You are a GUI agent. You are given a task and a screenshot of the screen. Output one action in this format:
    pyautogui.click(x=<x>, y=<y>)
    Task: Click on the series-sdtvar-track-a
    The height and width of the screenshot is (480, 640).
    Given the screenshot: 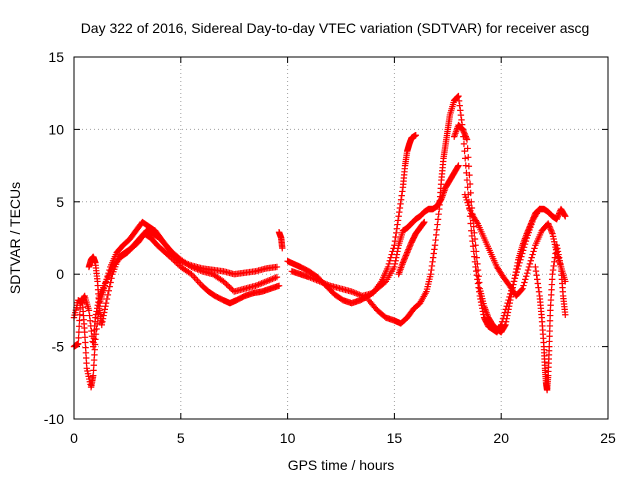 What is the action you would take?
    pyautogui.click(x=175, y=304)
    